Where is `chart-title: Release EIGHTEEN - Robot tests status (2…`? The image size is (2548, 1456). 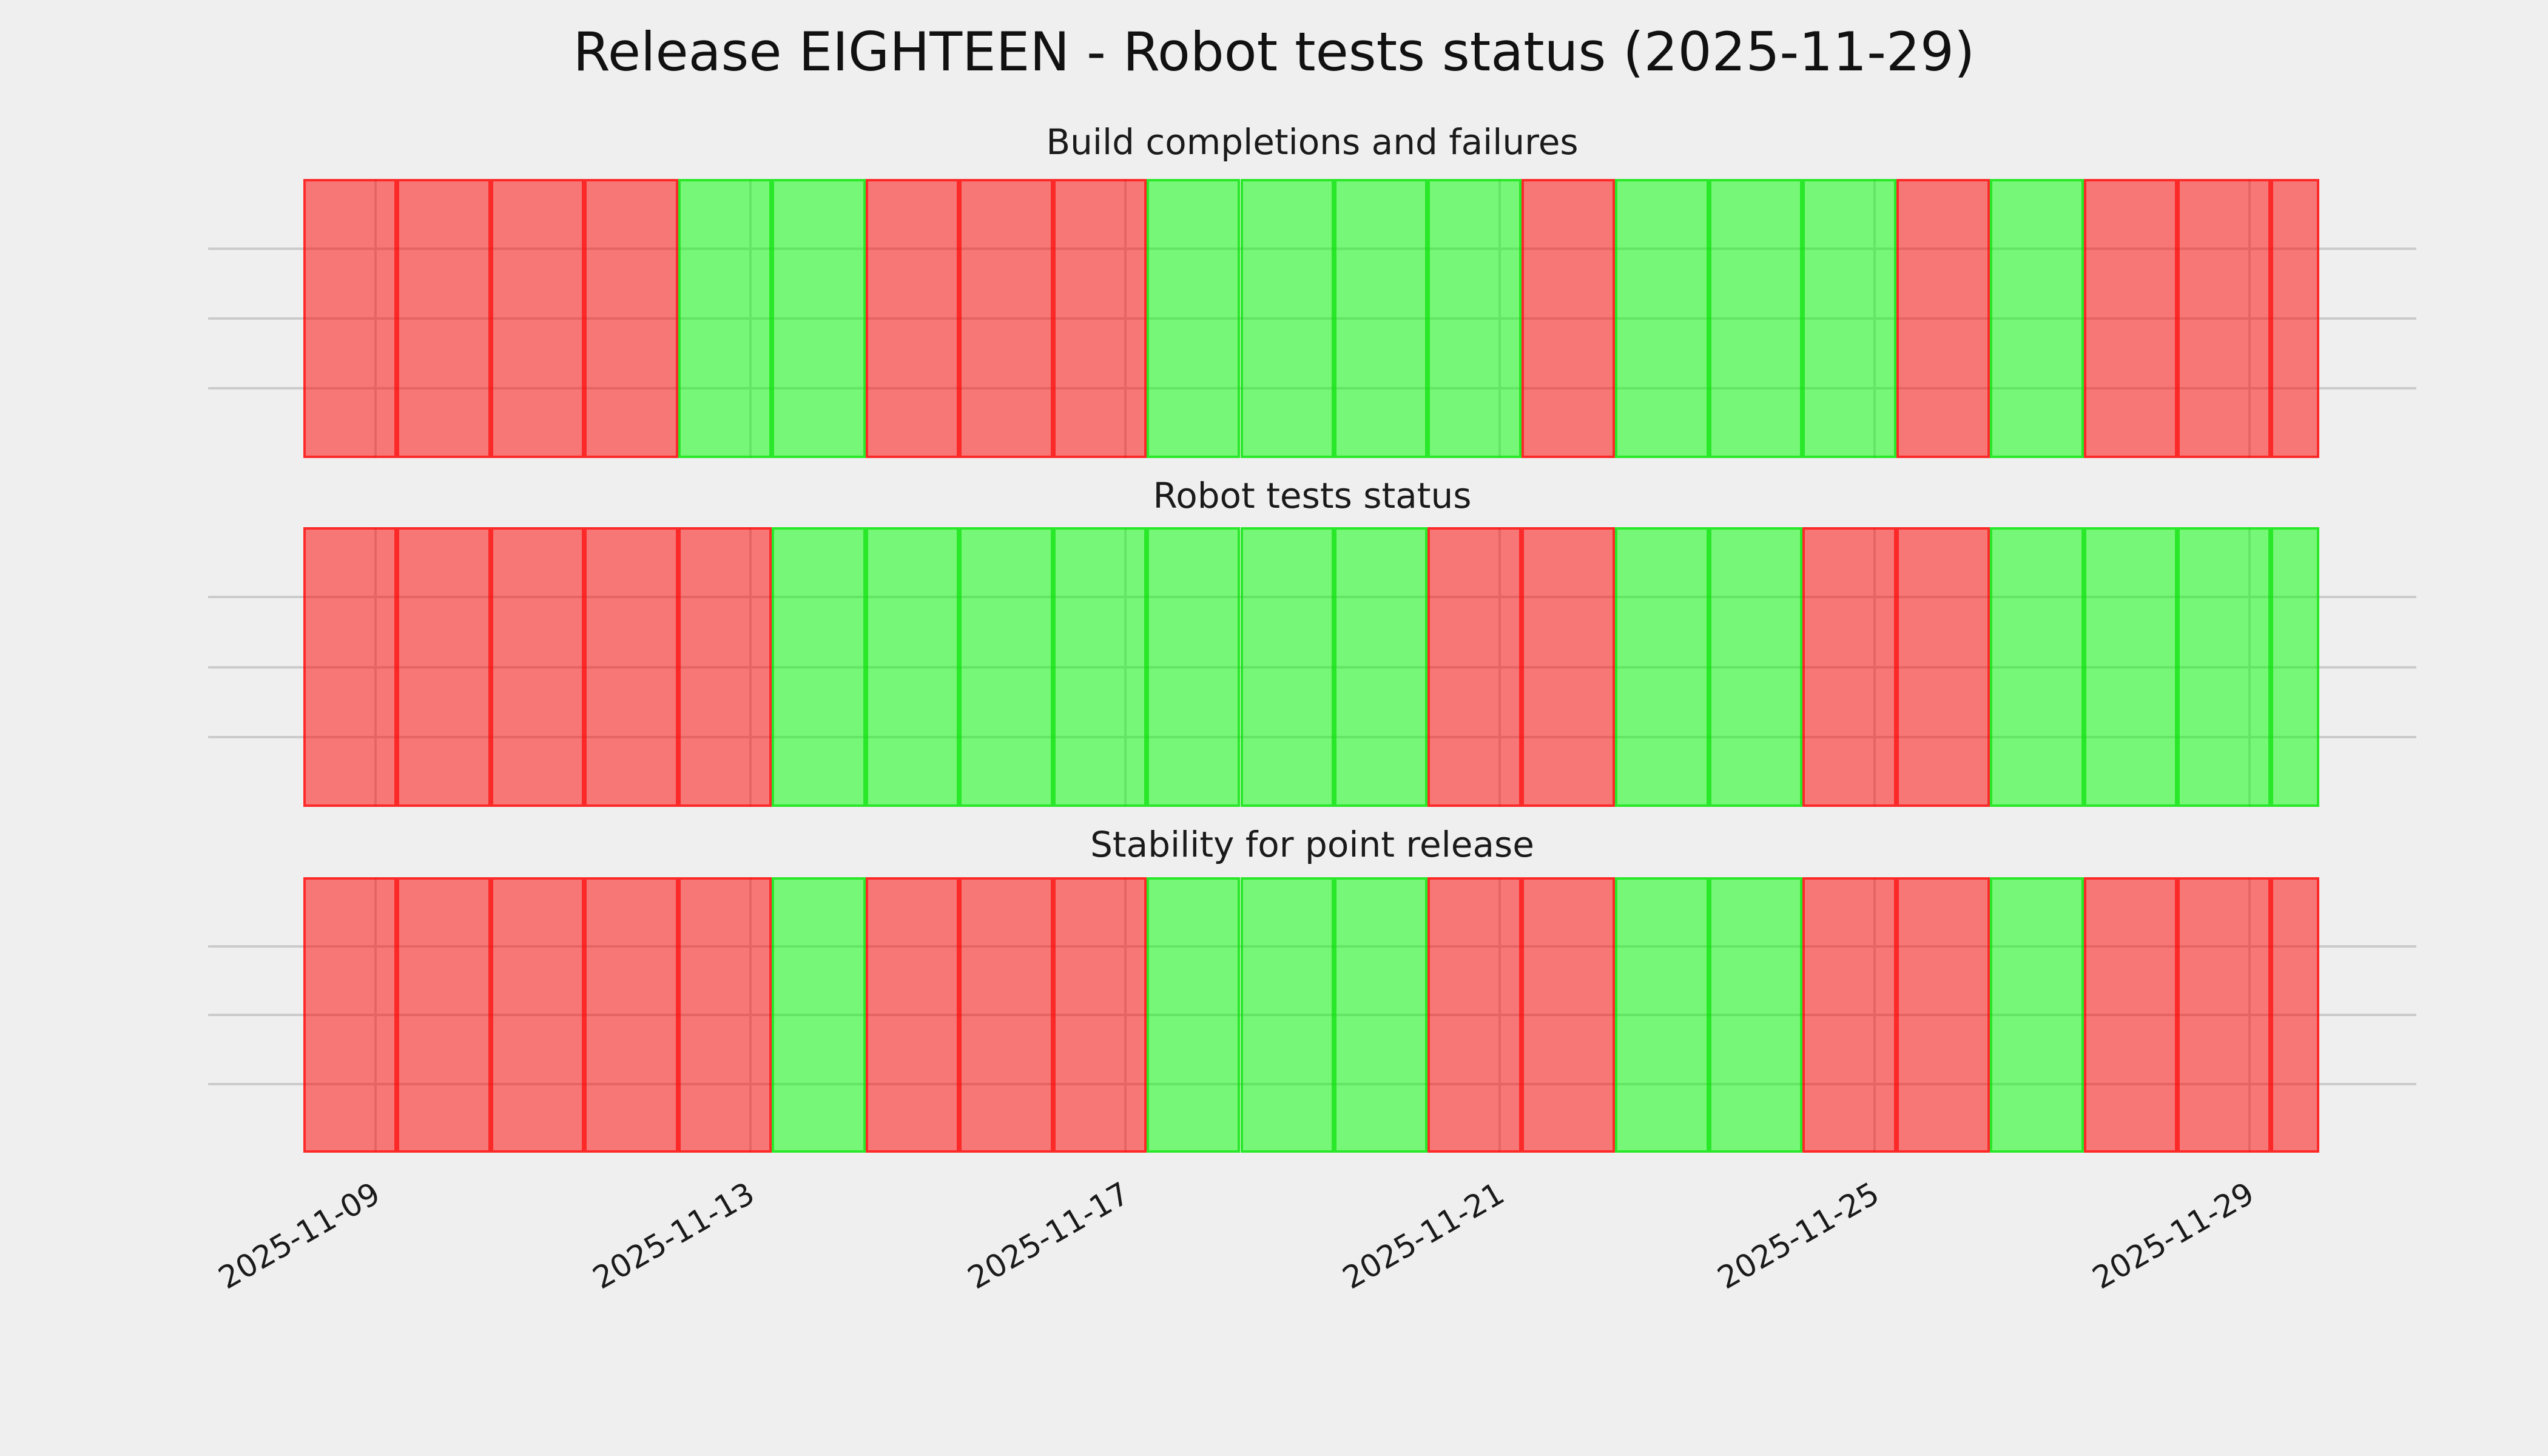
chart-title: Release EIGHTEEN - Robot tests status (2… is located at coordinates (1274, 52).